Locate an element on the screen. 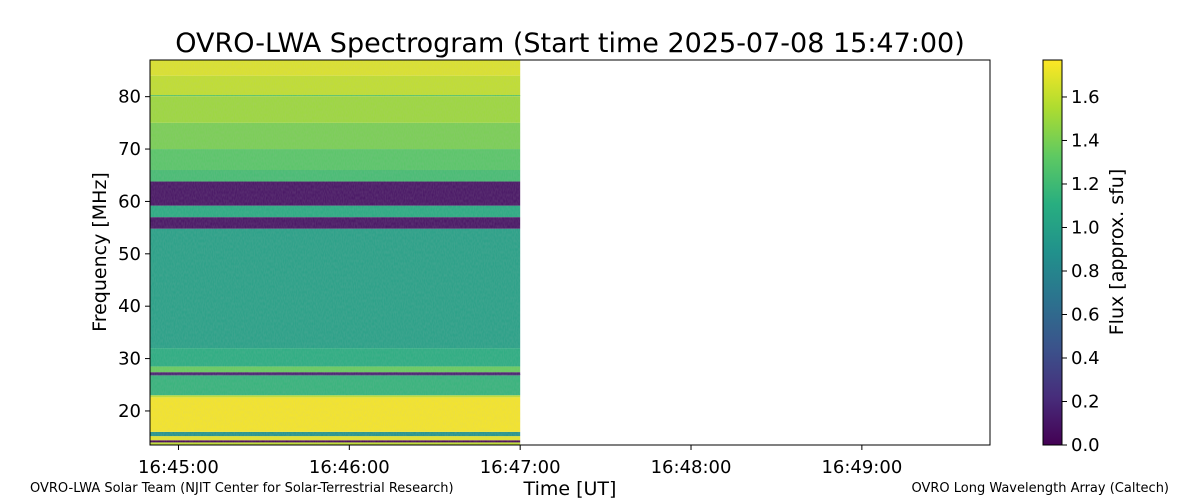 This screenshot has width=1200, height=500. y-tick-label: 80 is located at coordinates (129, 97).